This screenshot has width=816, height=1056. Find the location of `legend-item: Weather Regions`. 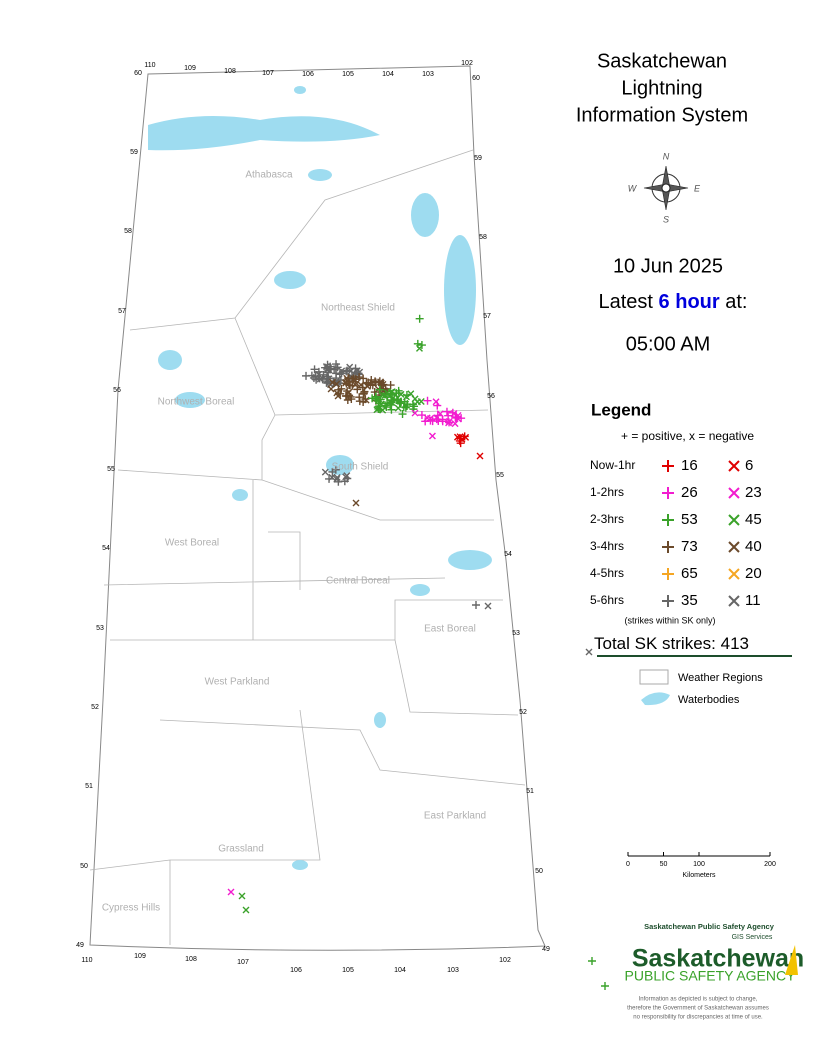

legend-item: Weather Regions is located at coordinates (720, 678).